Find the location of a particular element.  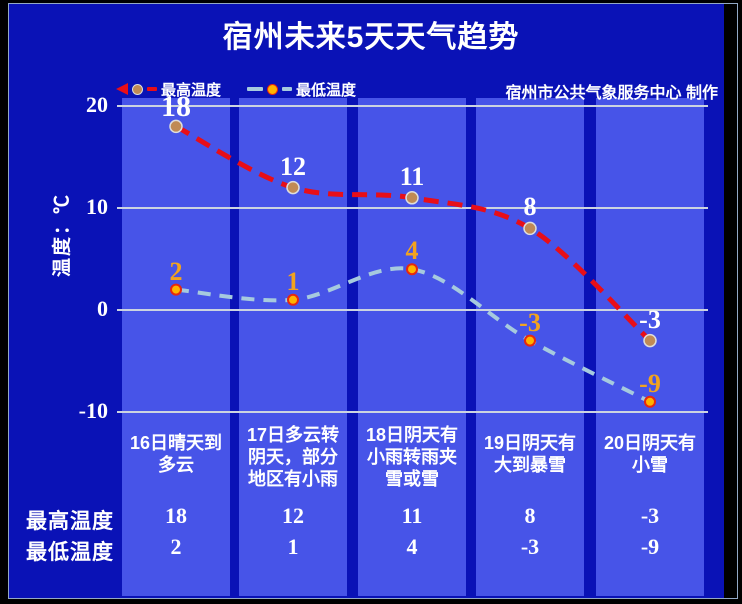

max-marker-icon is located at coordinates (137, 89).